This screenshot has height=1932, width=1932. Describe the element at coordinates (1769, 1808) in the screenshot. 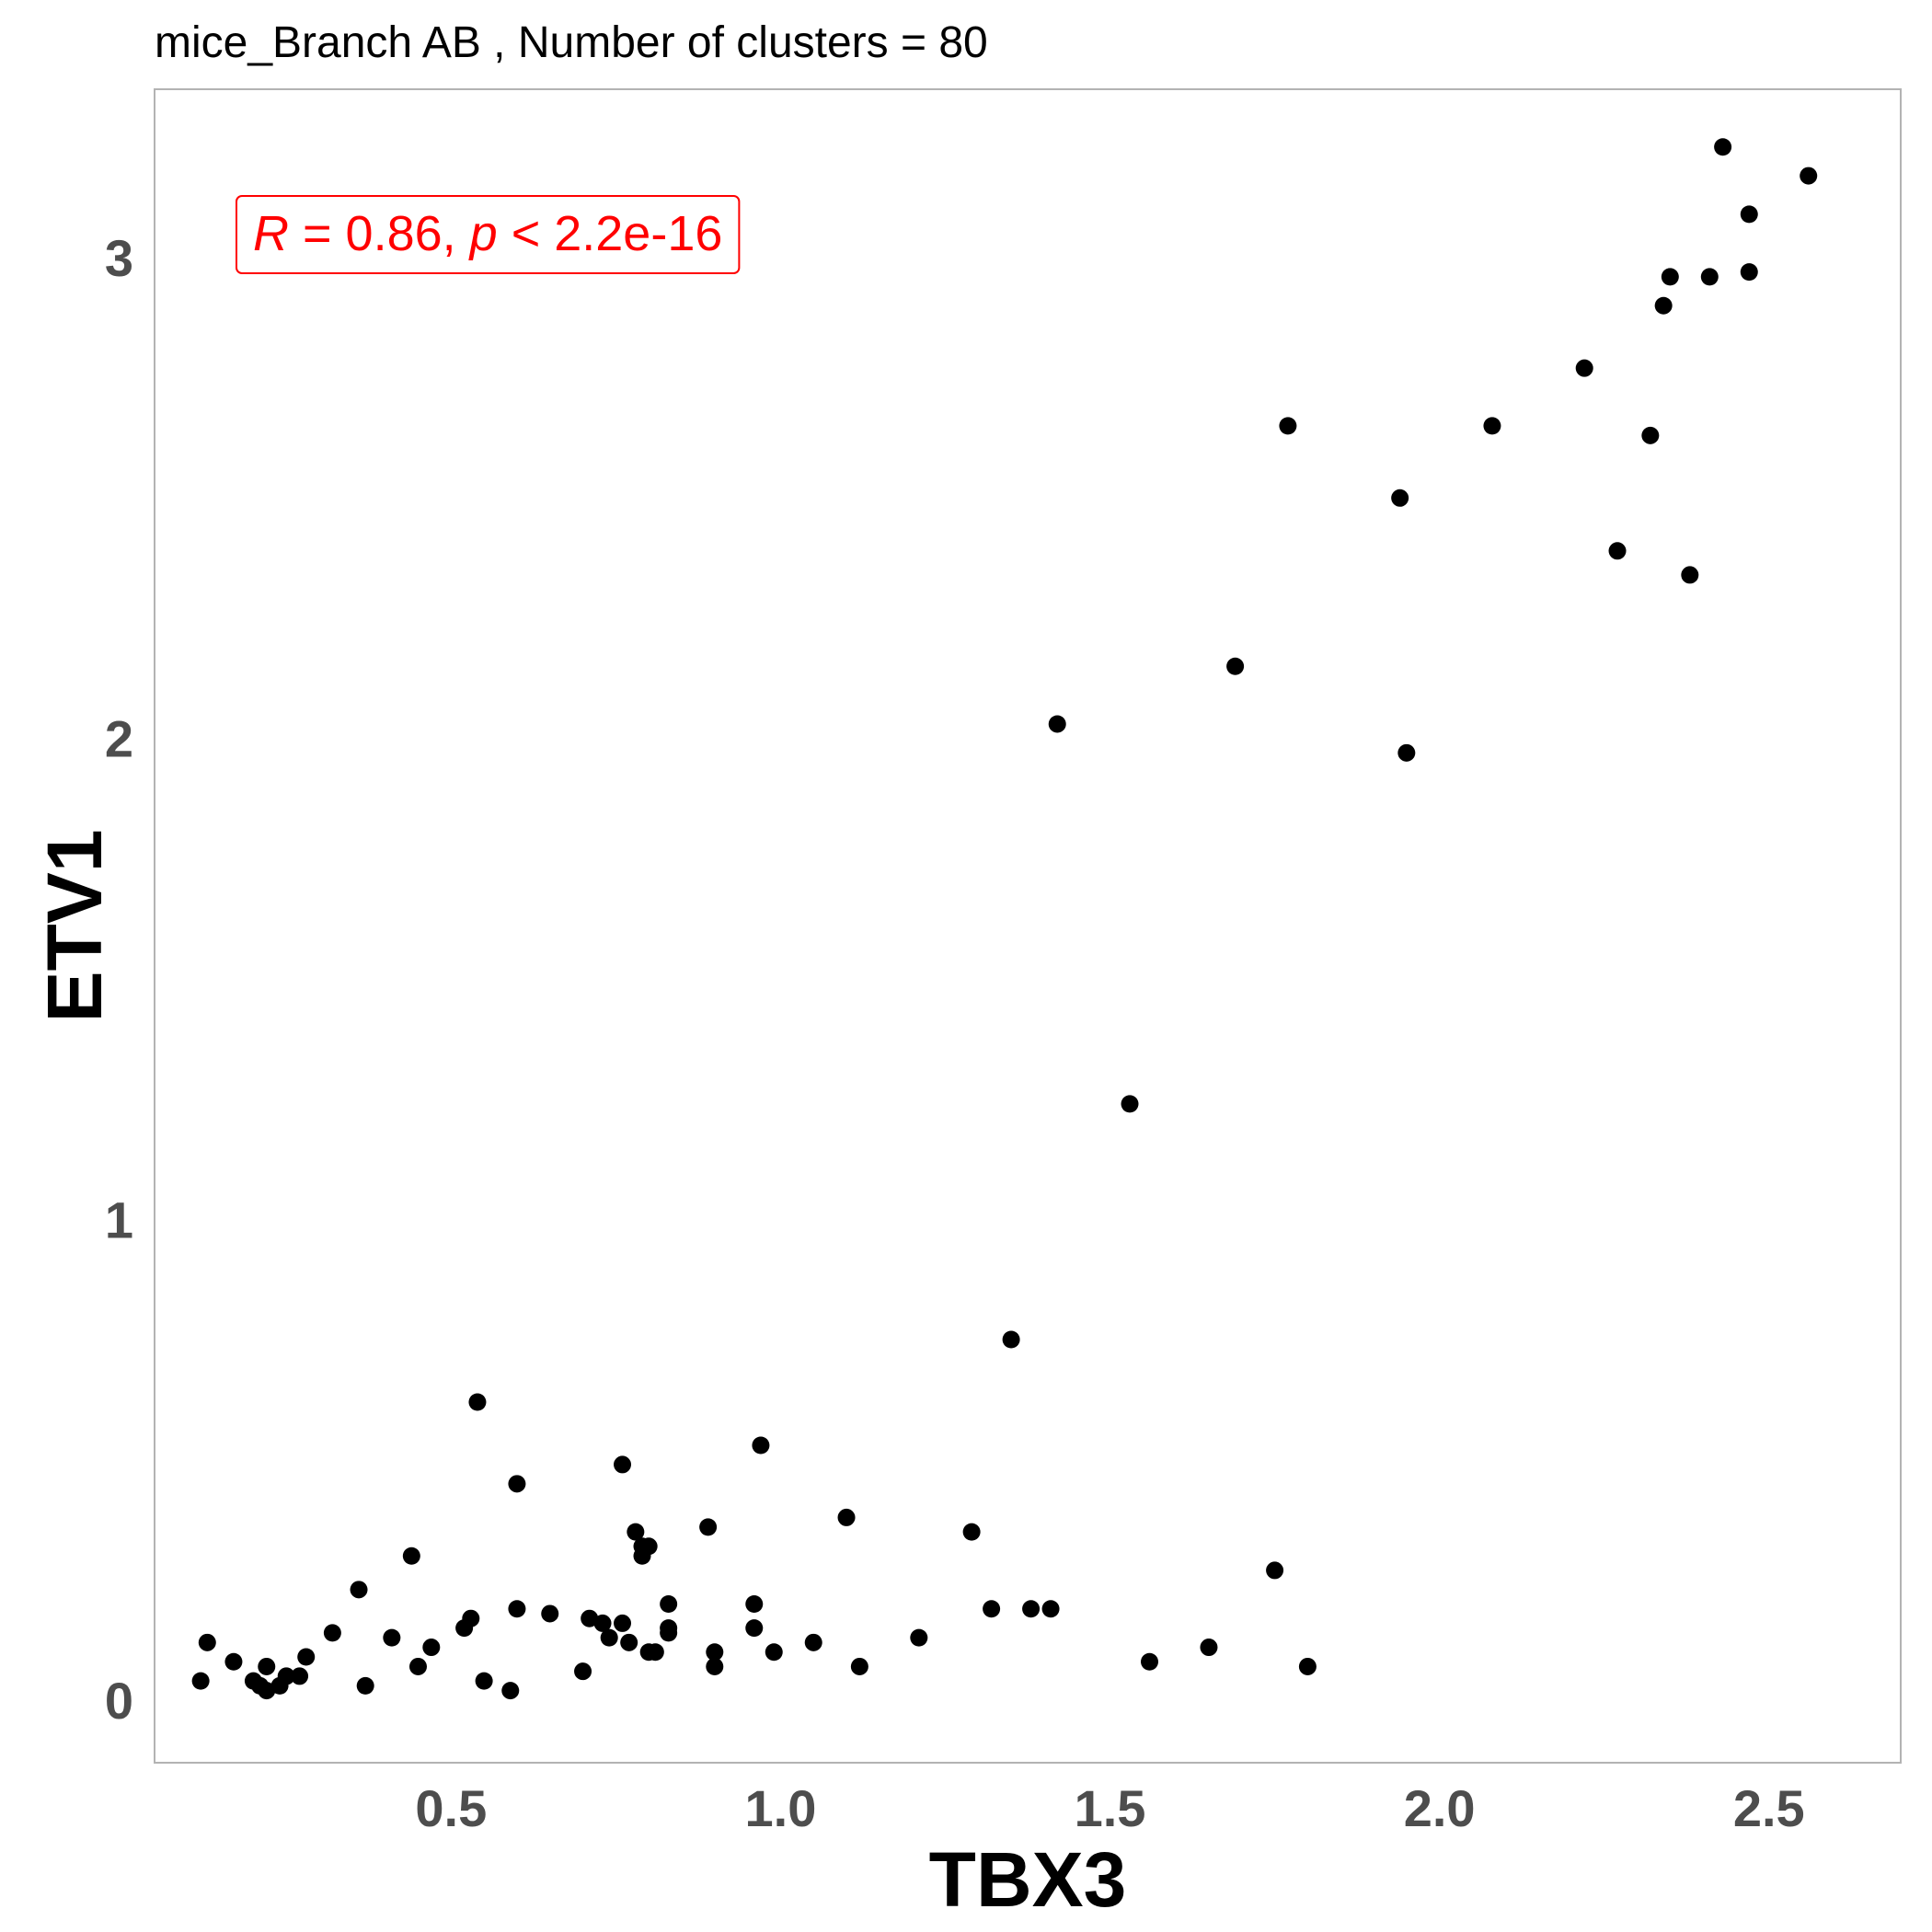

I see `x-tick-label: 2.5` at that location.